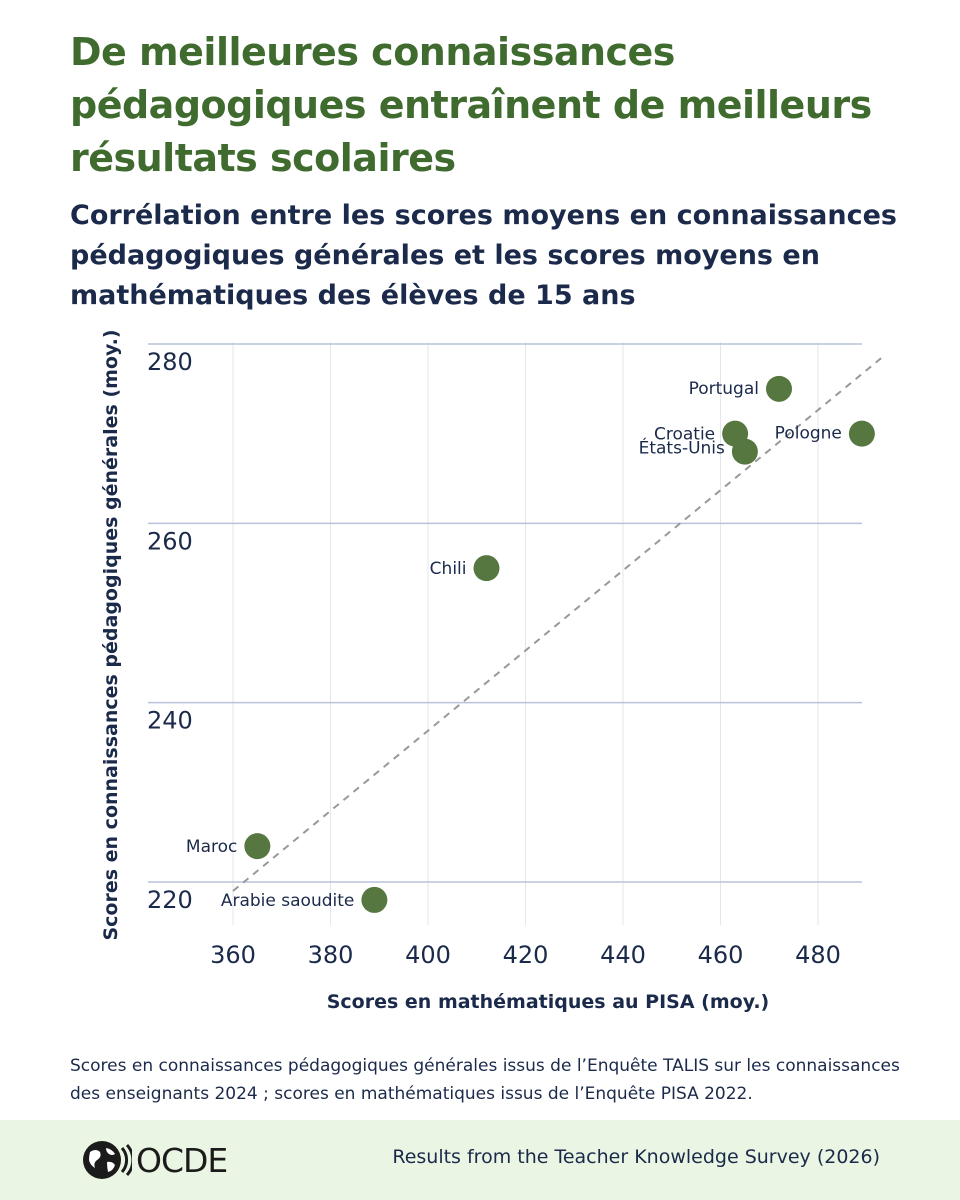 This screenshot has width=960, height=1200. What do you see at coordinates (288, 901) in the screenshot?
I see `point-label: Arabie saoudite` at bounding box center [288, 901].